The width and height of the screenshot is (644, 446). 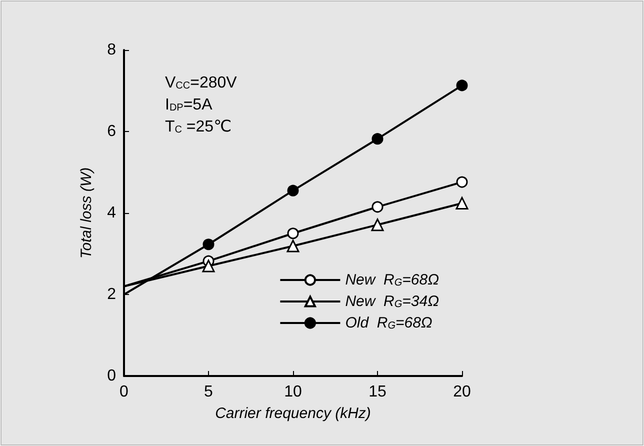 What do you see at coordinates (392, 301) in the screenshot?
I see `legend-label: New RG=34Ω` at bounding box center [392, 301].